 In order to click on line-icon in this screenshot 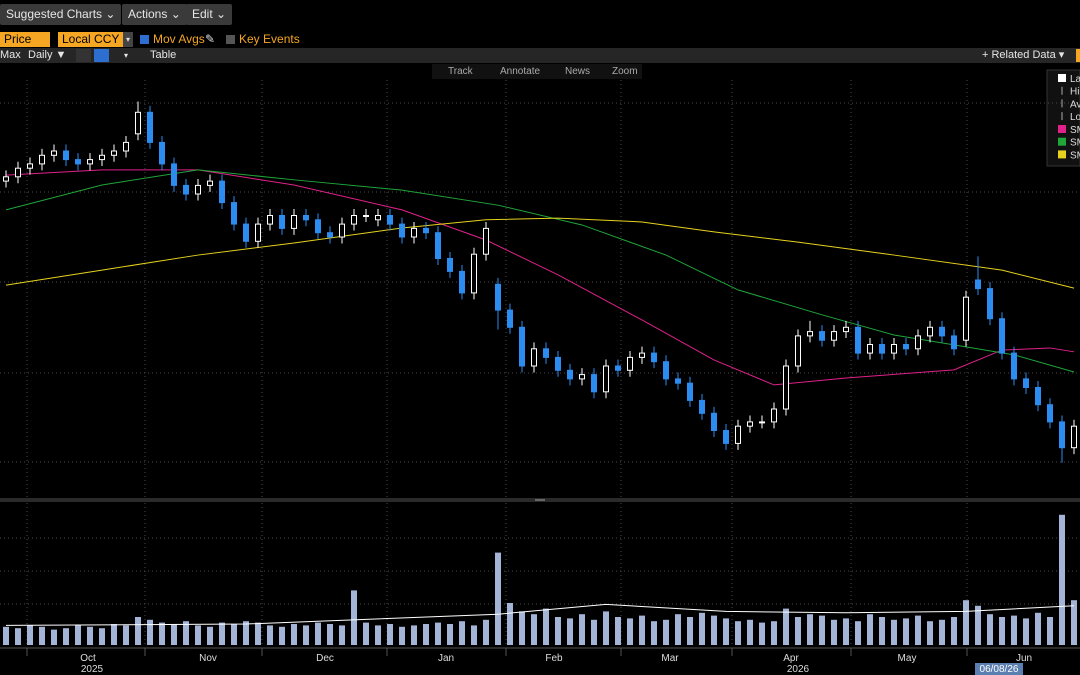, I will do `click(83, 55)`.